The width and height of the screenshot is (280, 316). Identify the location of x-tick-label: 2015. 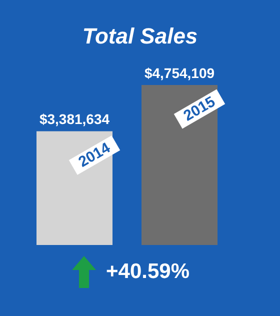
(199, 109).